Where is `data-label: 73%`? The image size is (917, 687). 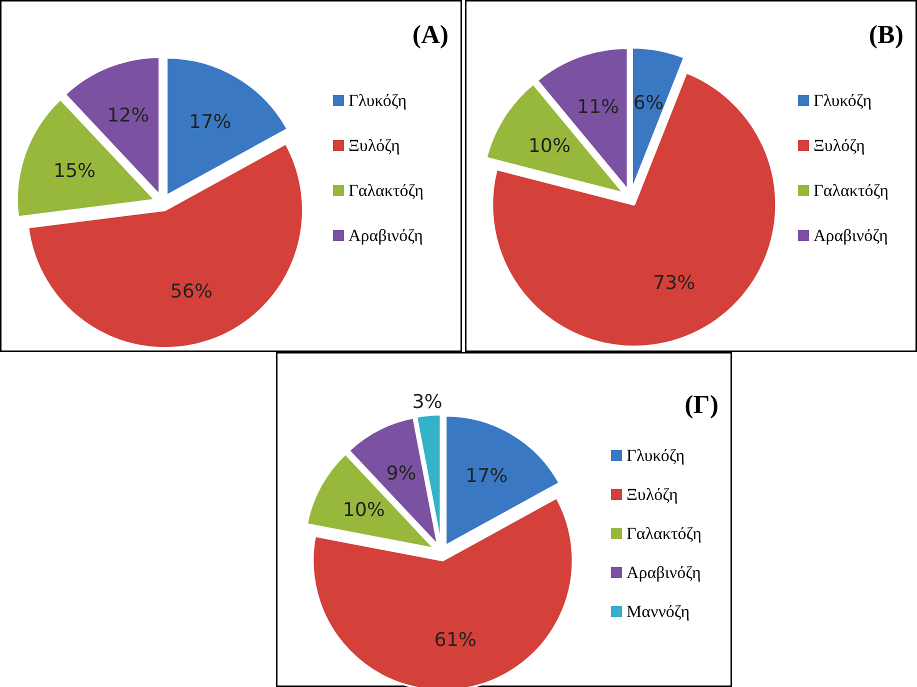
data-label: 73% is located at coordinates (674, 283).